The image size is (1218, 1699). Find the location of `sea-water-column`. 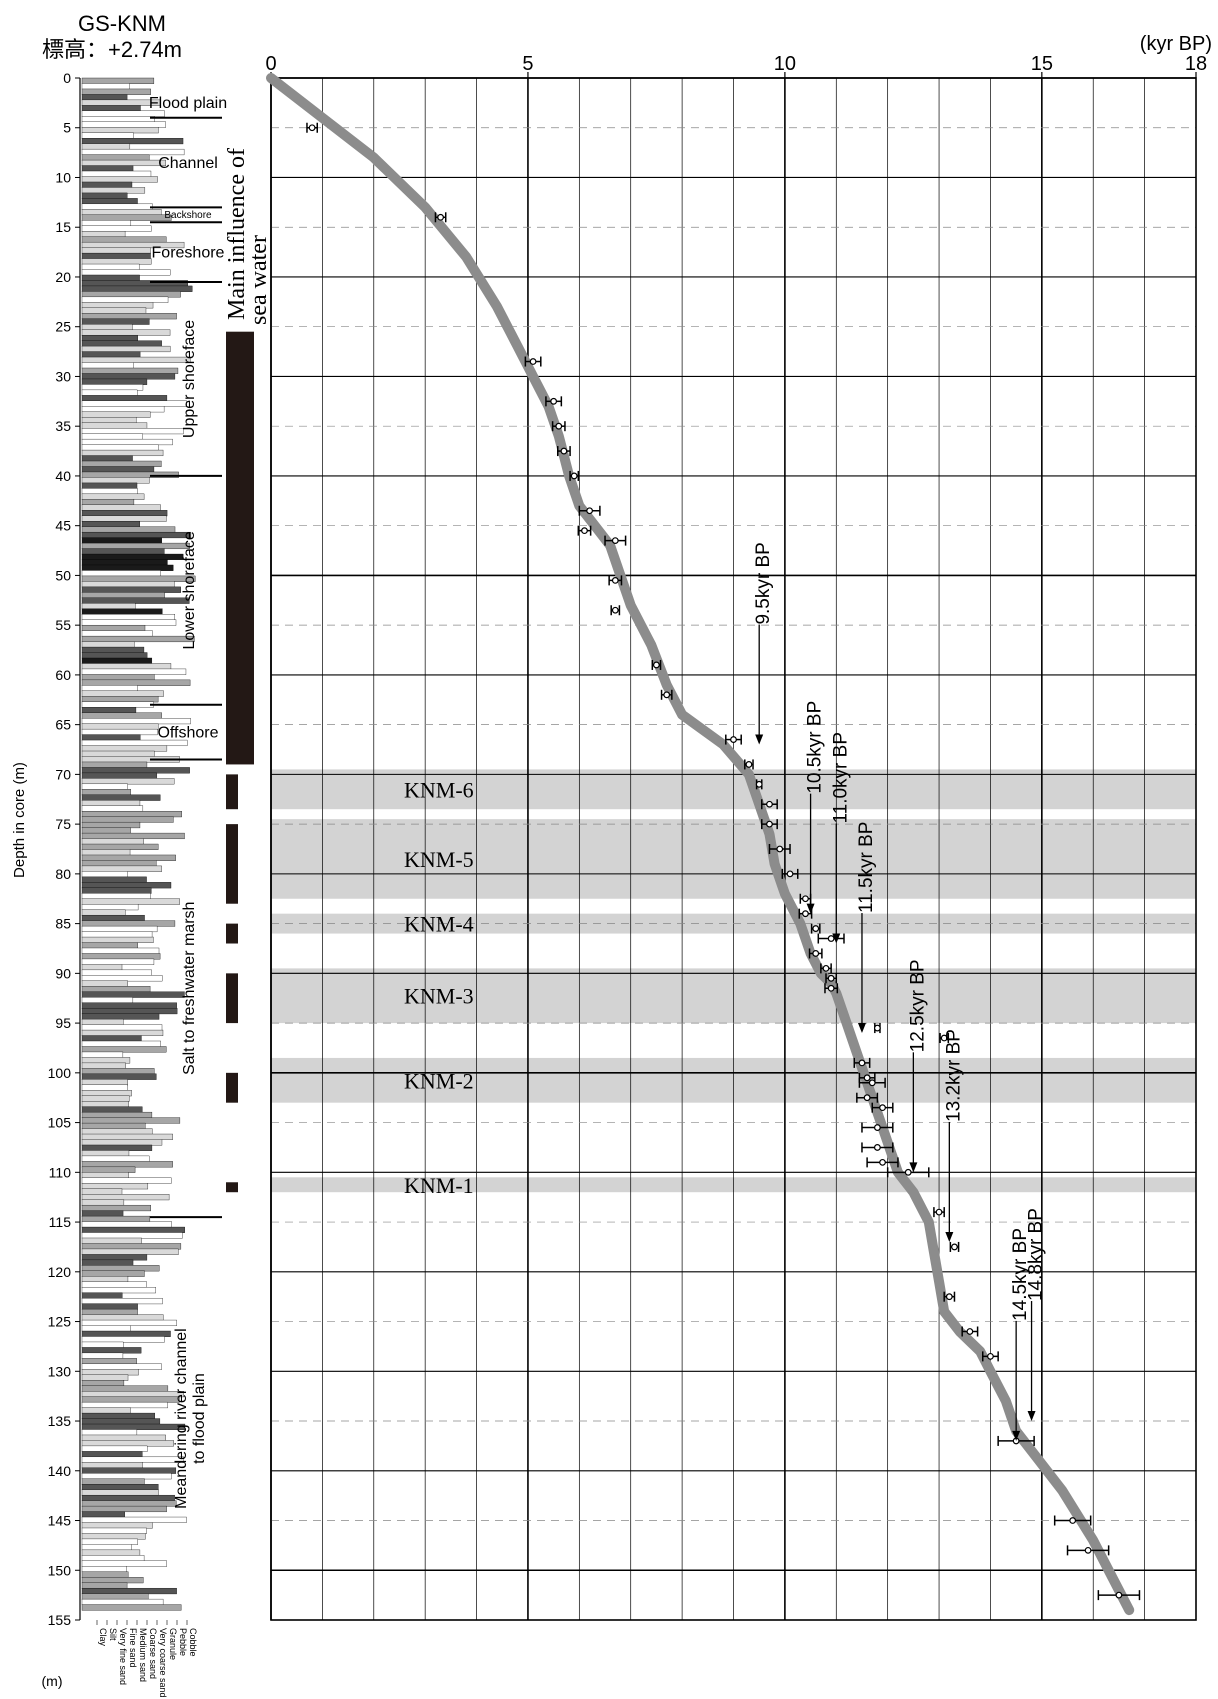

sea-water-column is located at coordinates (240, 762).